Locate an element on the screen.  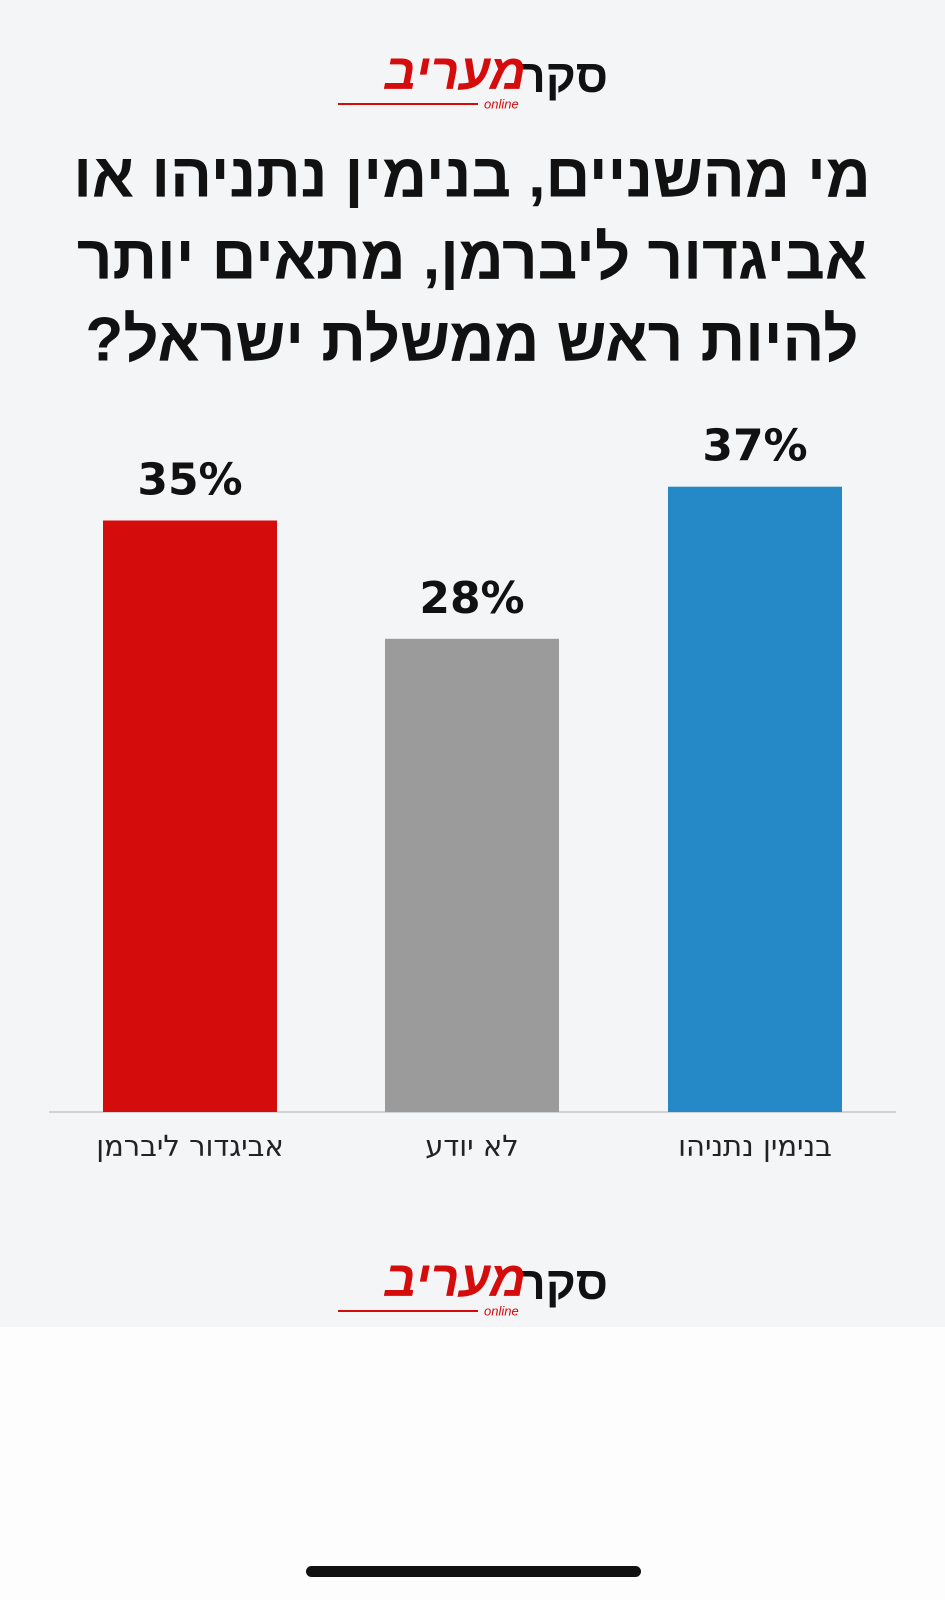
chart-title: אביגדור ליברמן, מתאים יותר is located at coordinates (472, 257).